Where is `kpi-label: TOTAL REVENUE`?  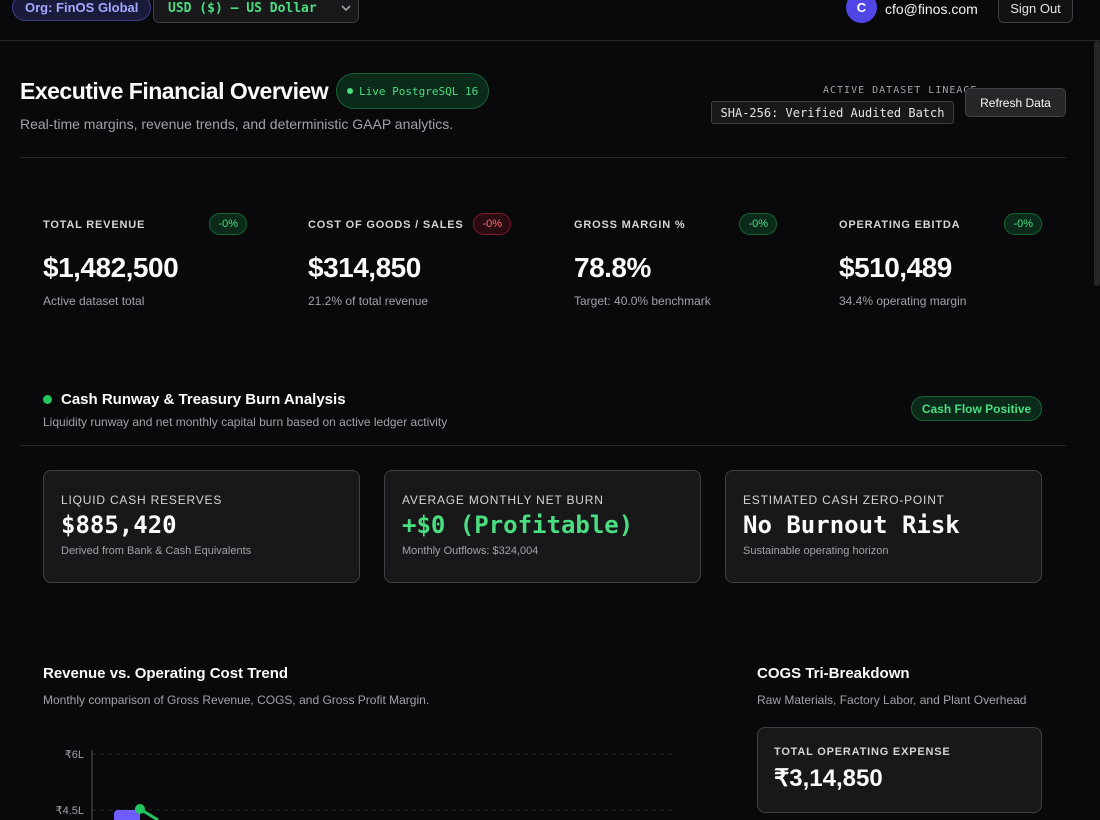
kpi-label: TOTAL REVENUE is located at coordinates (94, 225).